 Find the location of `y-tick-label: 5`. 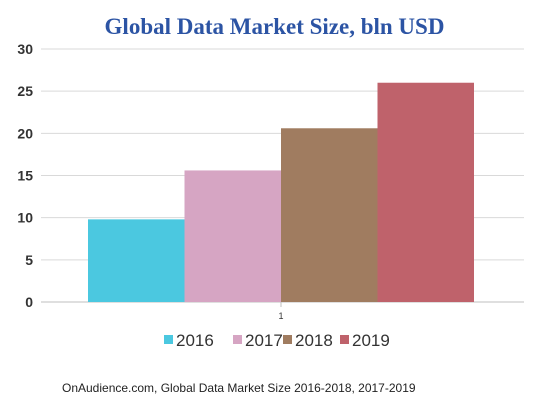

y-tick-label: 5 is located at coordinates (29, 260).